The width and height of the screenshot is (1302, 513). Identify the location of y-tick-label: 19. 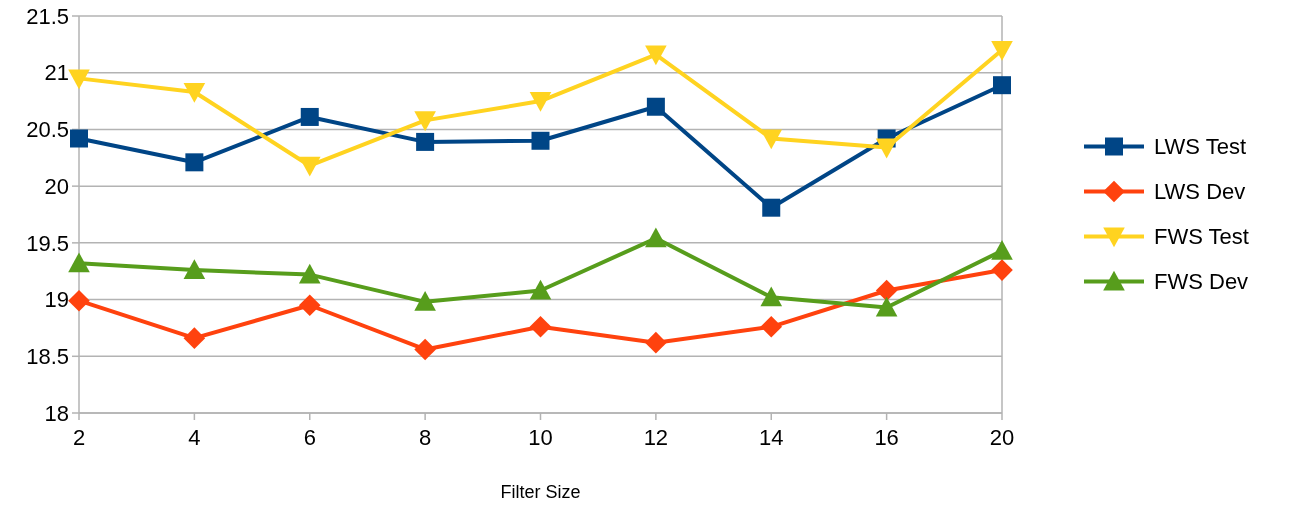
(56, 300).